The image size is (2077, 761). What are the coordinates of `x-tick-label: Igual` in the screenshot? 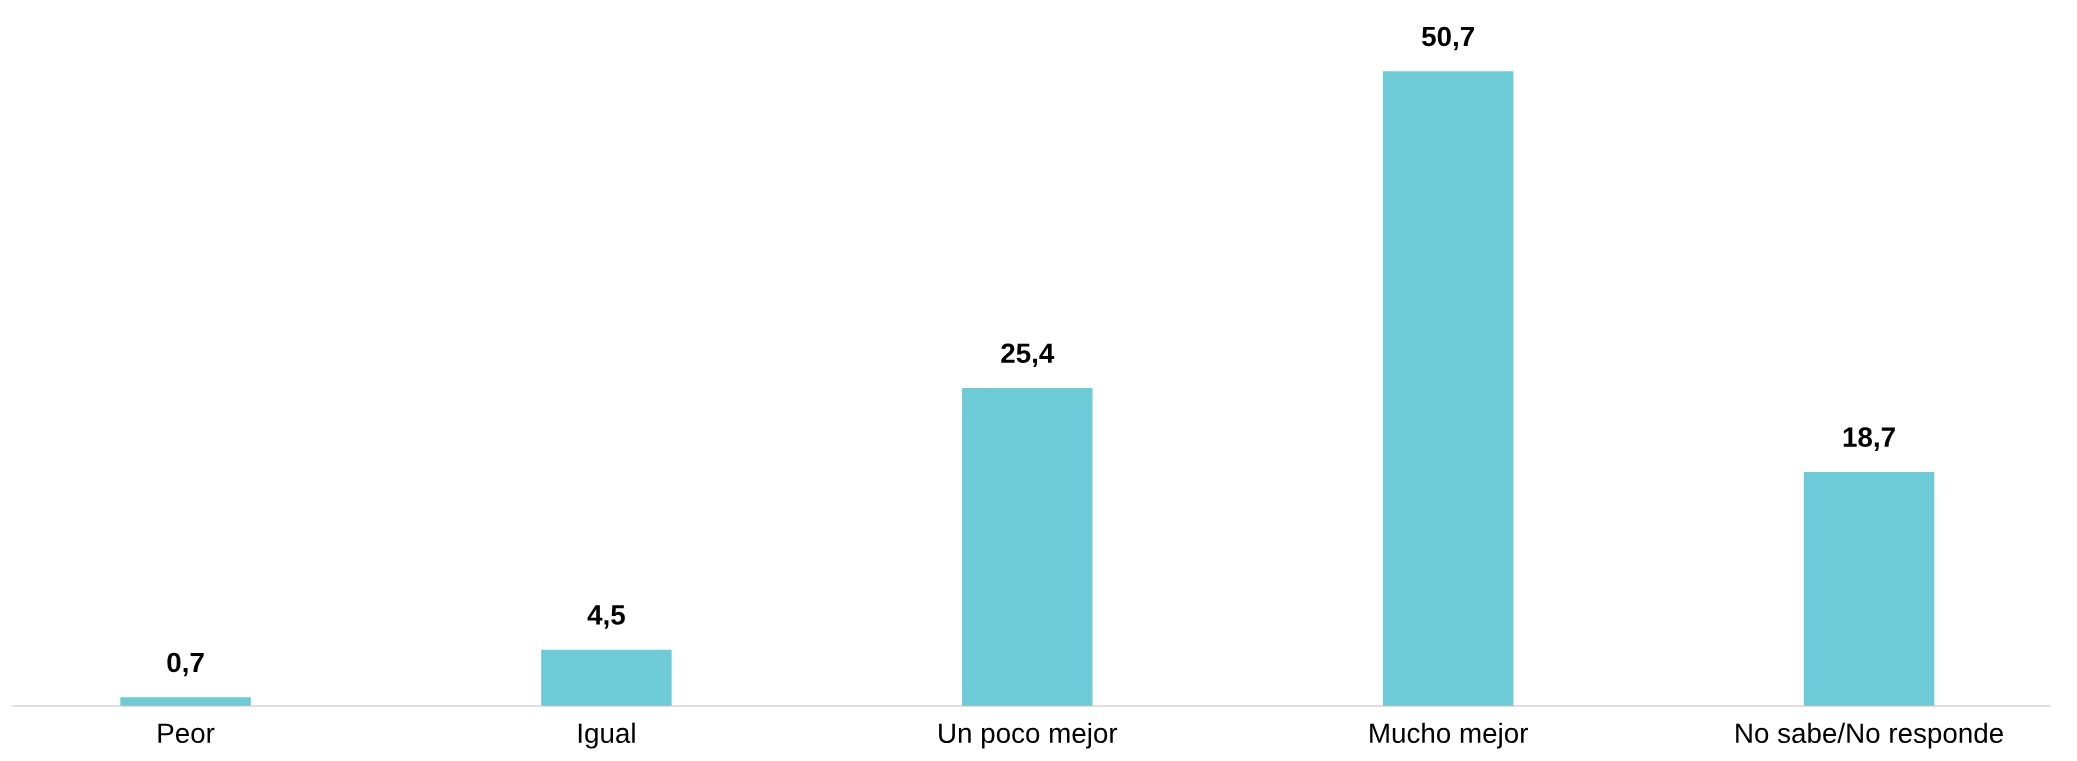 It's located at (606, 735).